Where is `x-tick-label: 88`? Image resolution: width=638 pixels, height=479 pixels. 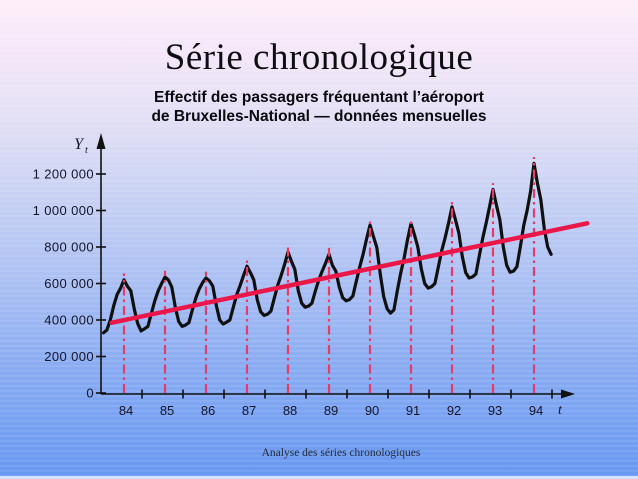 x-tick-label: 88 is located at coordinates (290, 410).